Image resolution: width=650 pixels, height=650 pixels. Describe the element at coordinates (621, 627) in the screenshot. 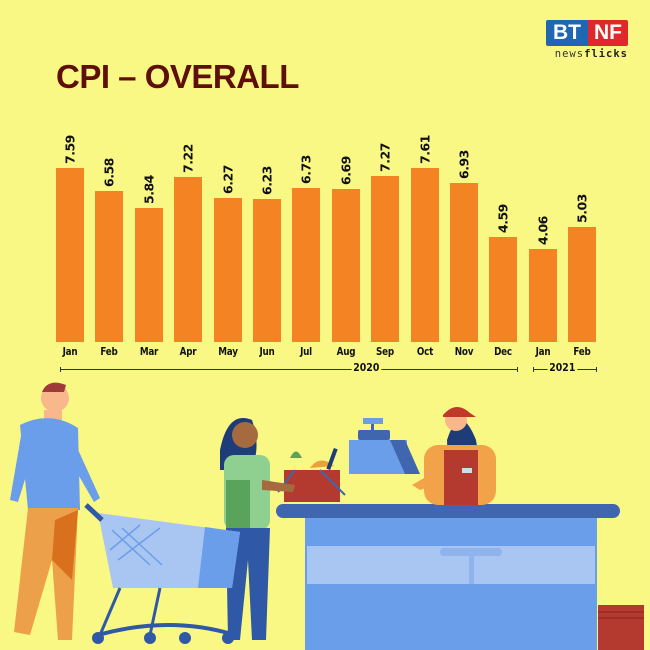

I see `basket-stack-icon` at that location.